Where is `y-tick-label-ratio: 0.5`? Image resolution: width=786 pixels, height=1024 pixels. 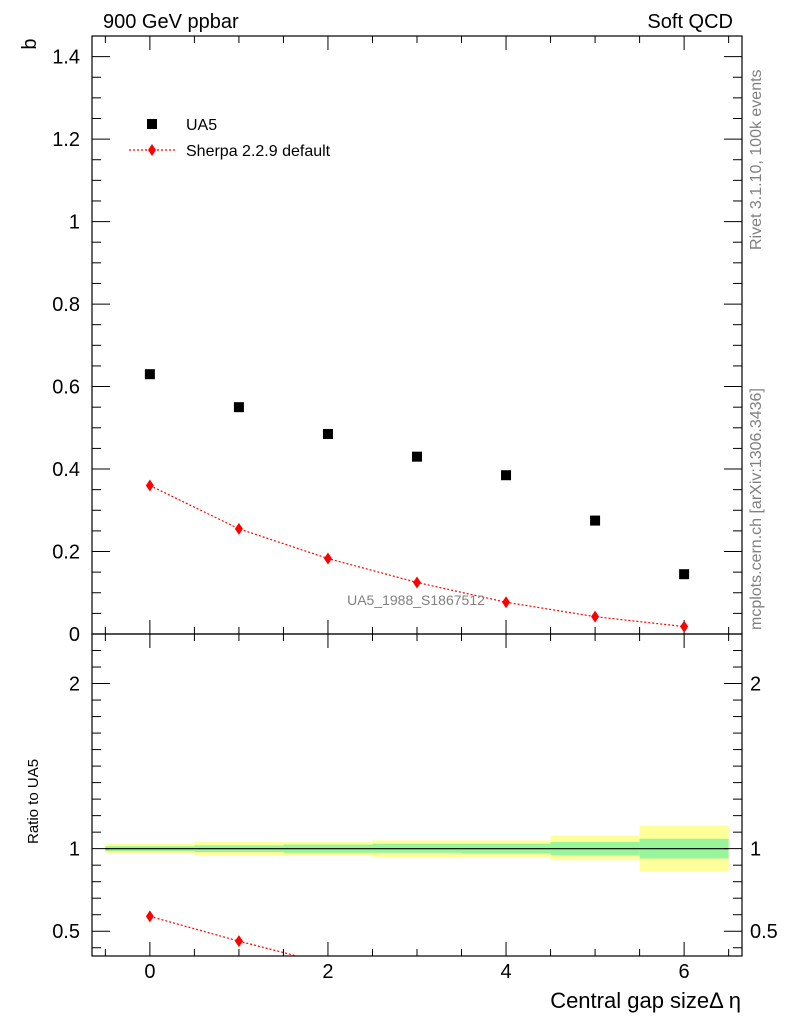 y-tick-label-ratio: 0.5 is located at coordinates (66, 932).